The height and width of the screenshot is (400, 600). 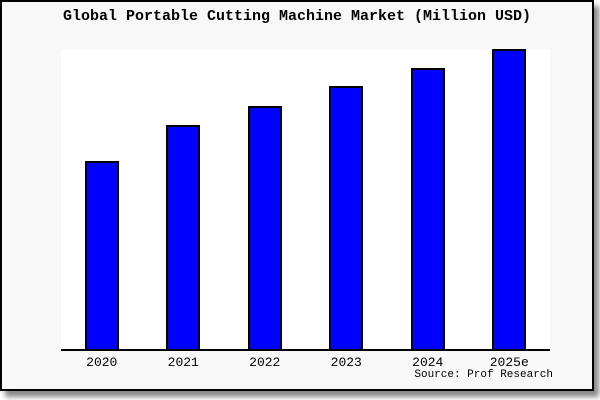 What do you see at coordinates (509, 362) in the screenshot?
I see `x-tick-label-2025e: 2025e` at bounding box center [509, 362].